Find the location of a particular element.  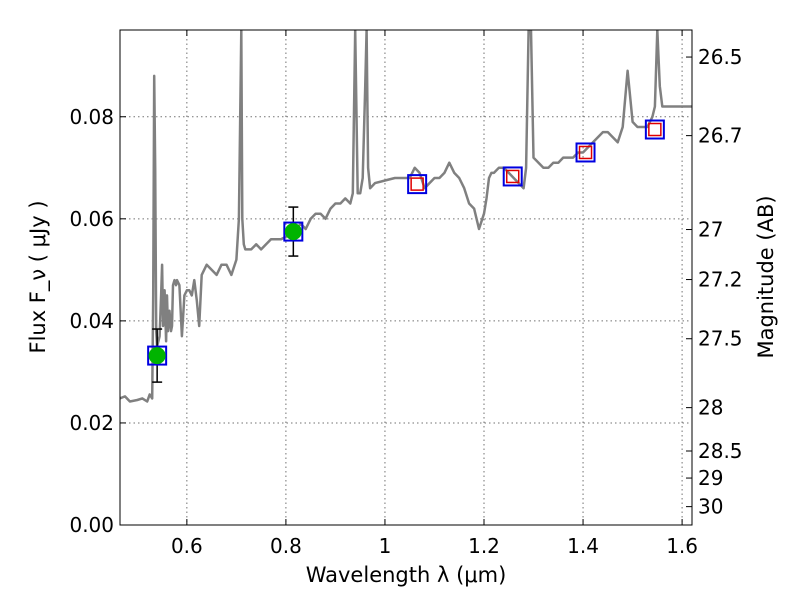

right-tick-label: 26.7 is located at coordinates (720, 136).